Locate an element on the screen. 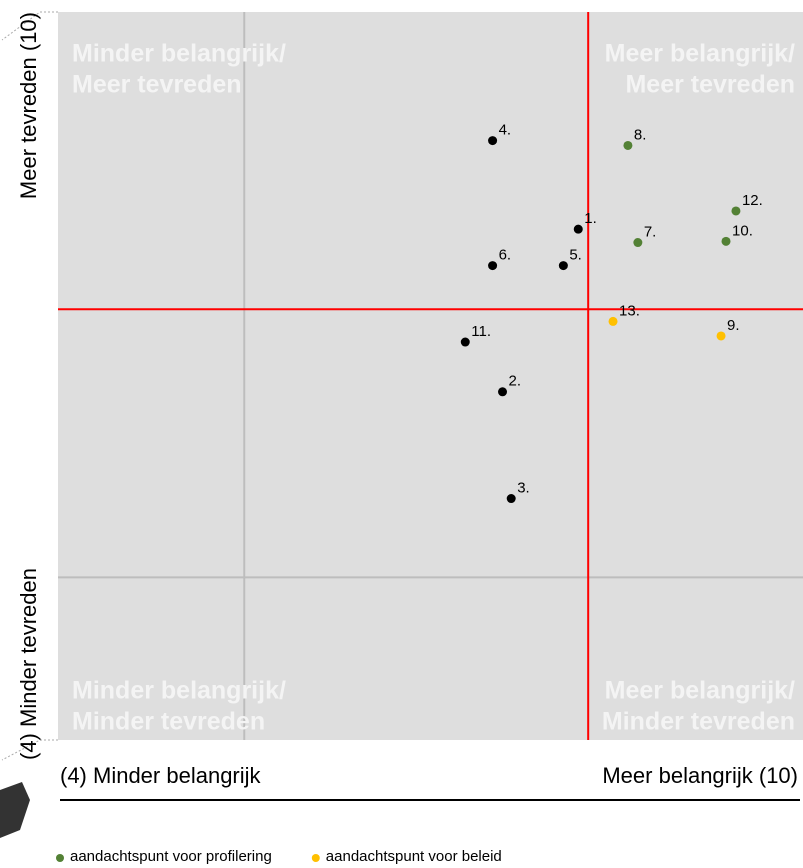  point-label: 6. is located at coordinates (505, 255).